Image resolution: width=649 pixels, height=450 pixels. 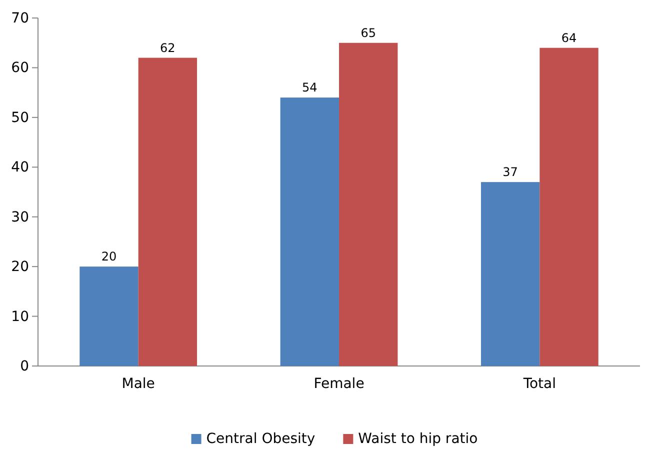 What do you see at coordinates (368, 33) in the screenshot?
I see `data-label: 65` at bounding box center [368, 33].